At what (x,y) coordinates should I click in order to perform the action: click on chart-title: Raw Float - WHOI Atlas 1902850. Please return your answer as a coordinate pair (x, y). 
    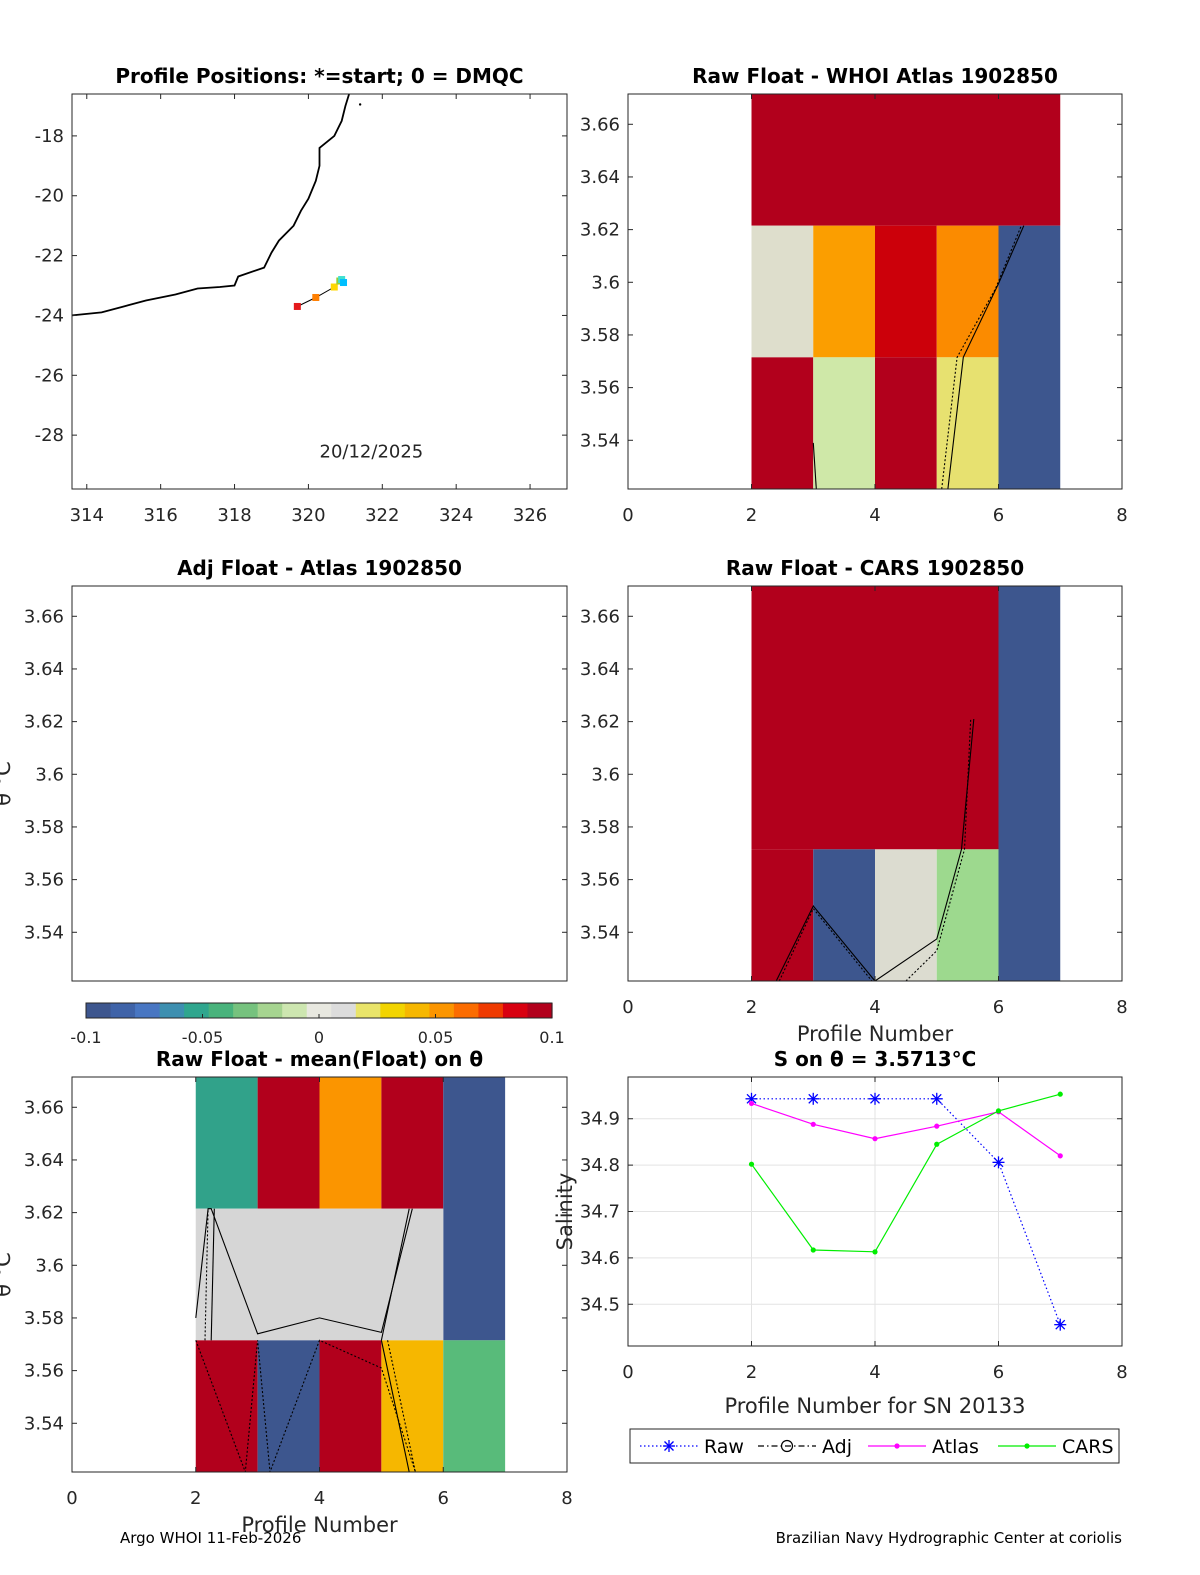
    Looking at the image, I should click on (875, 76).